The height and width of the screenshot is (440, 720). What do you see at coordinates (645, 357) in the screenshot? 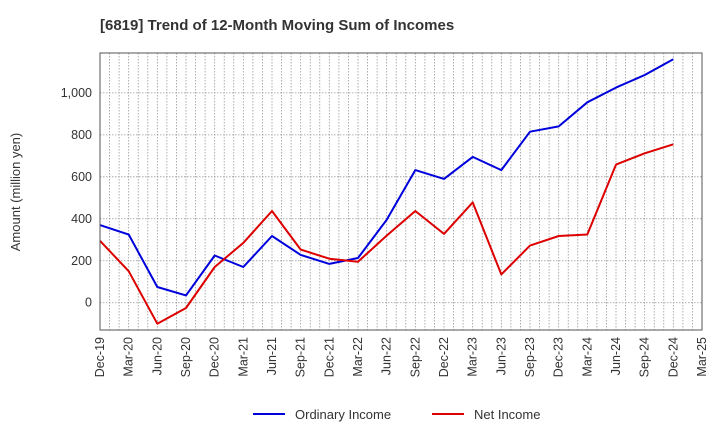
I see `x-tick-label: Sep-24` at bounding box center [645, 357].